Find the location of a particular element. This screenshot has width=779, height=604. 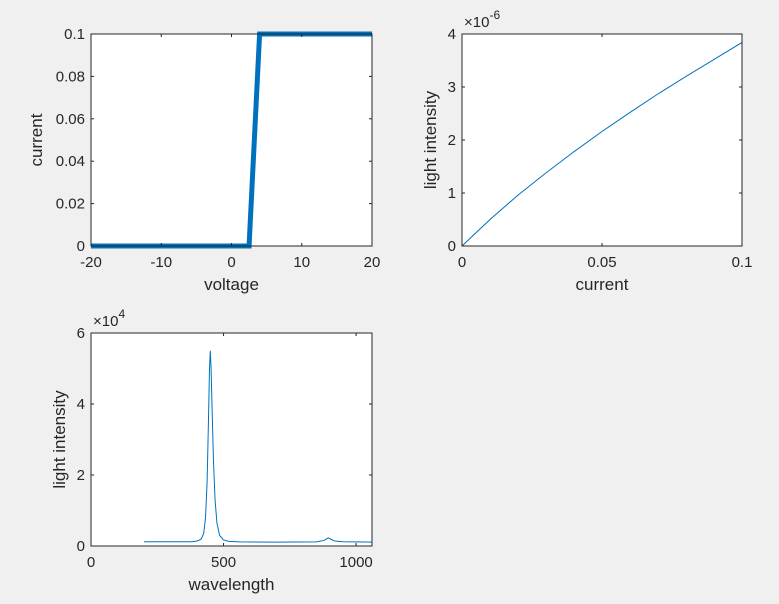

y-tick-label: 6 is located at coordinates (81, 333).